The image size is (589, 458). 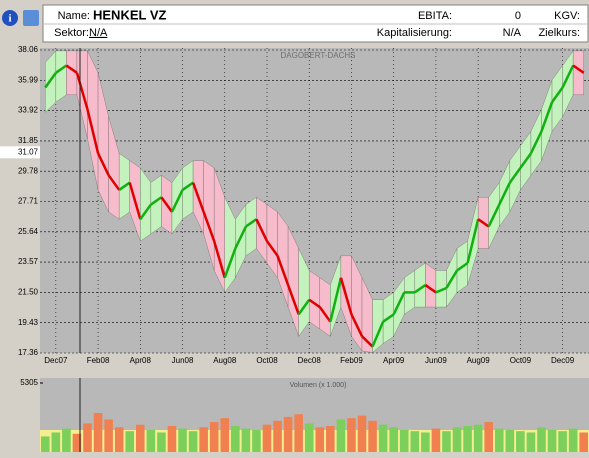 What do you see at coordinates (28, 140) in the screenshot?
I see `y-tick-label: 31.85` at bounding box center [28, 140].